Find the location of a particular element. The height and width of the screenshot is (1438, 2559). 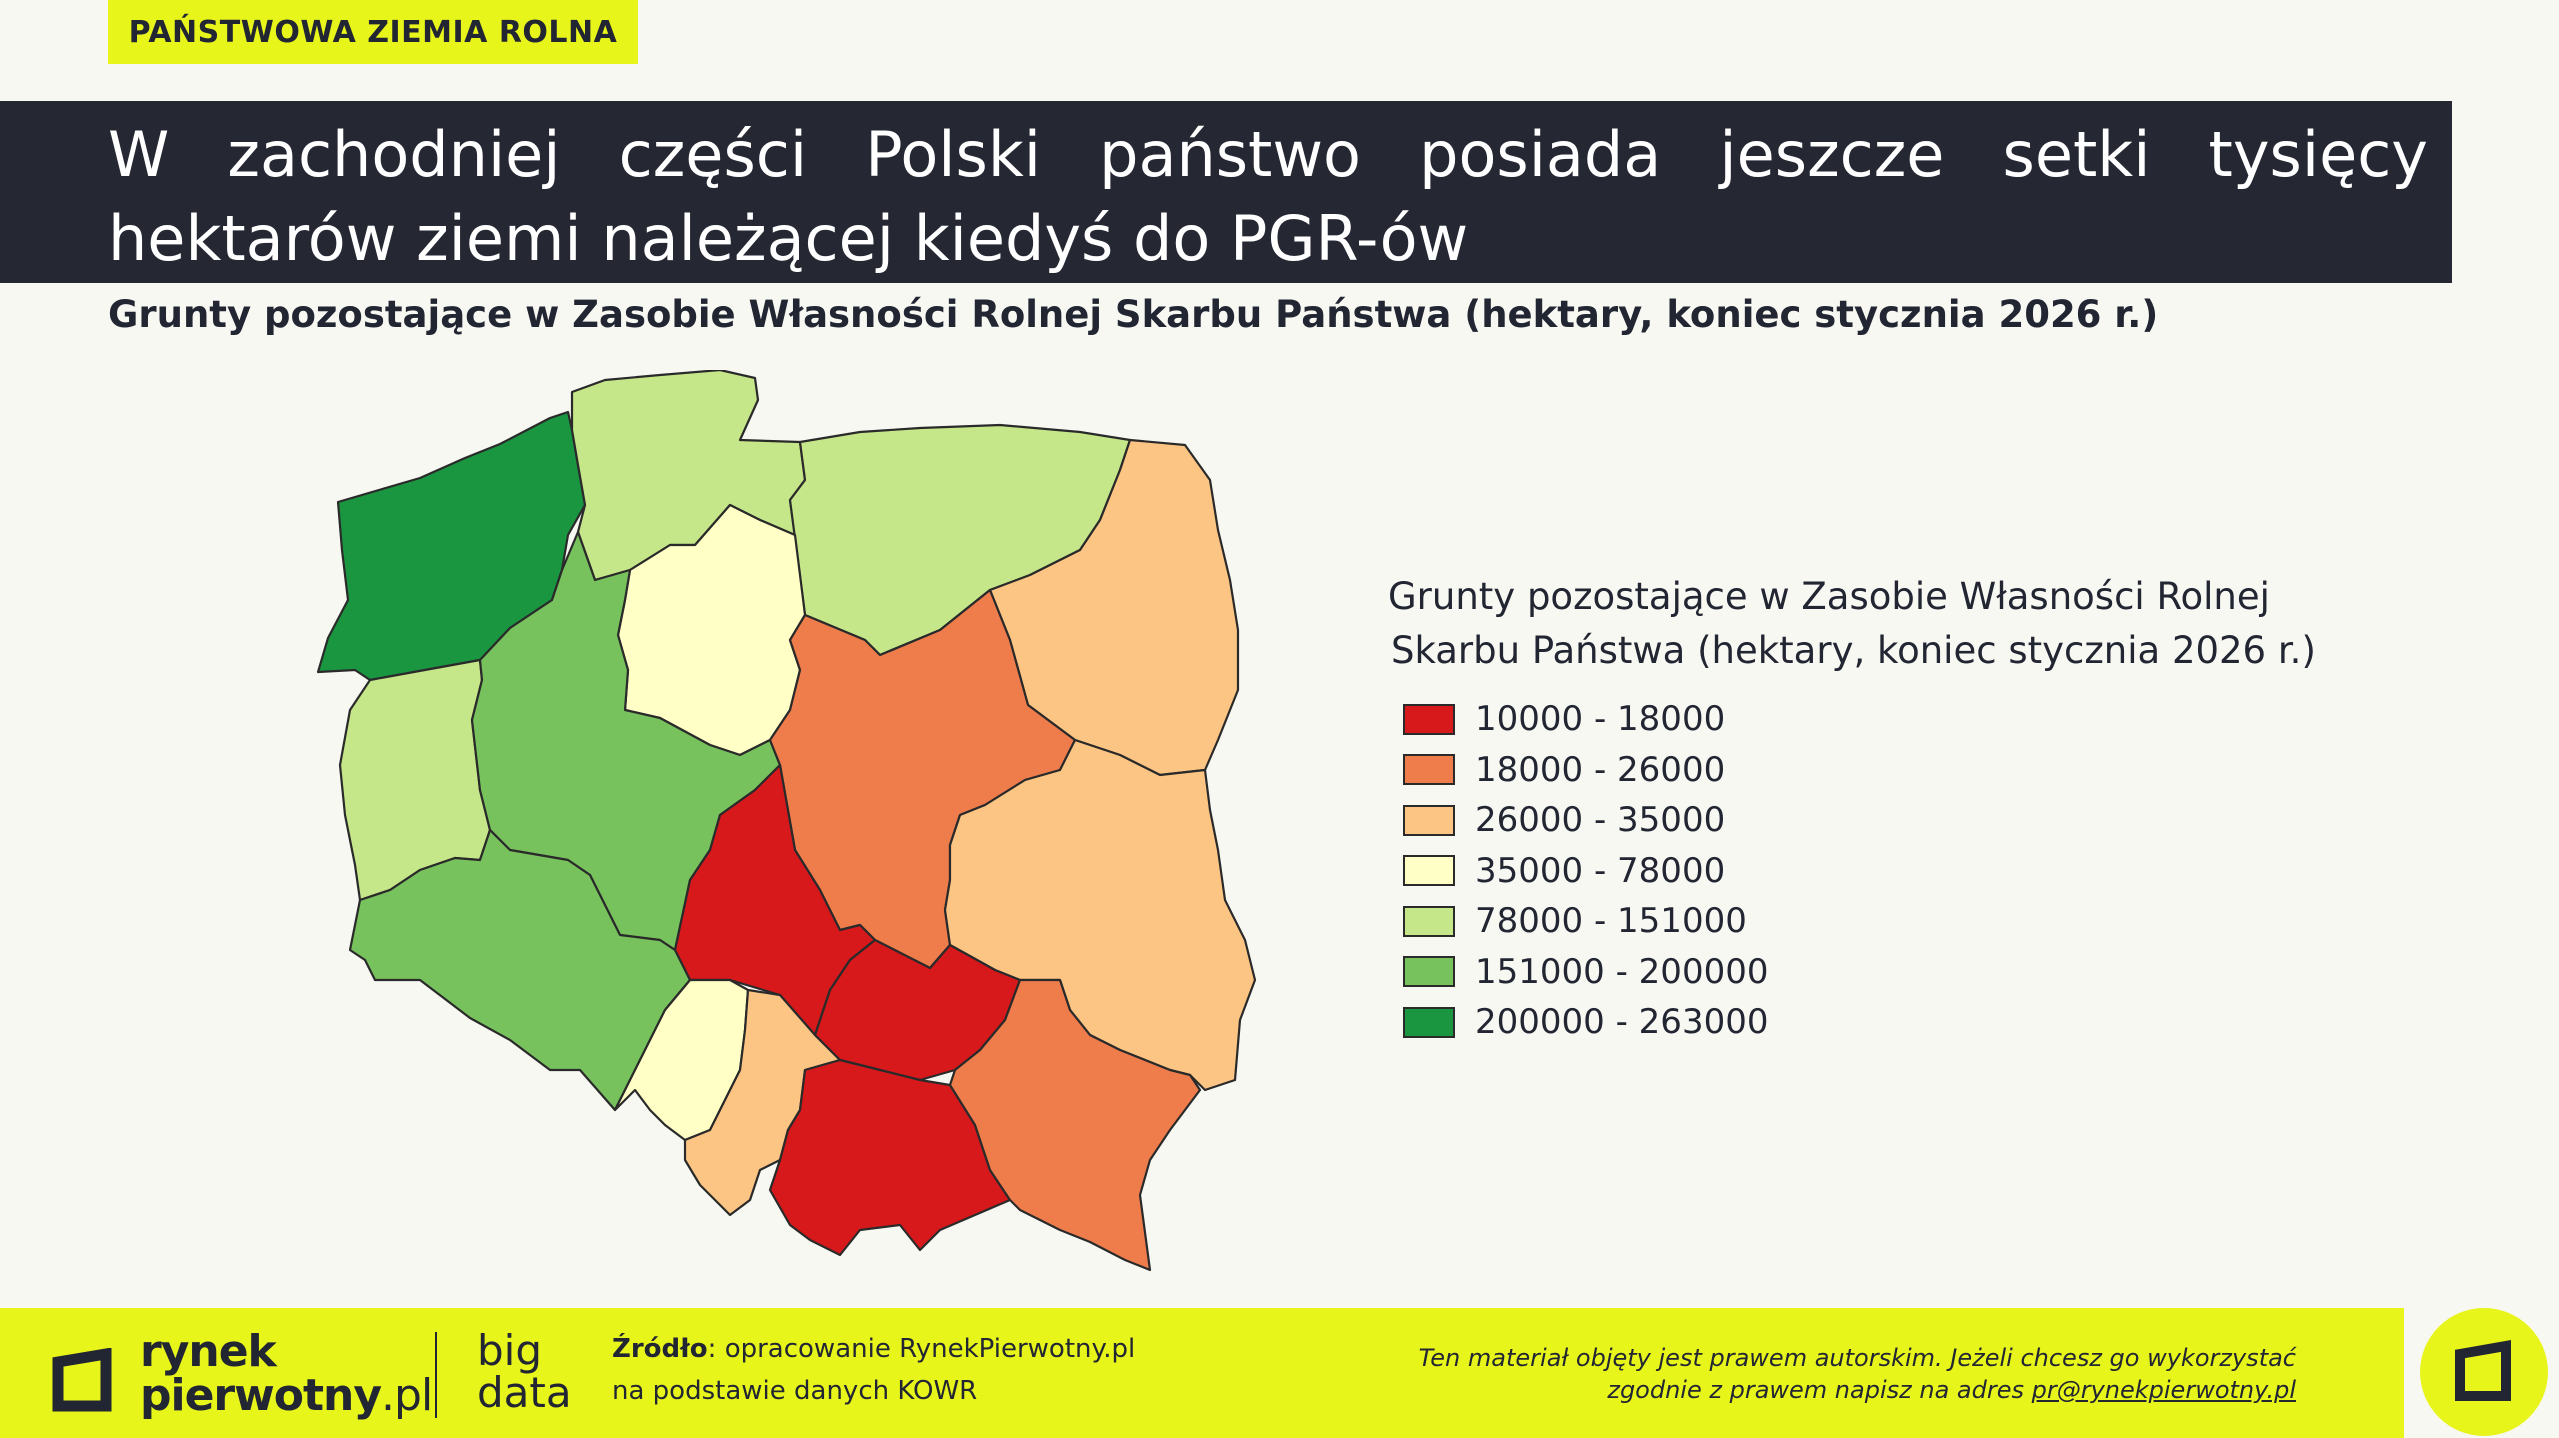

copyright-line2: zgodnie z prawem napisz na adres is located at coordinates (1819, 1390).